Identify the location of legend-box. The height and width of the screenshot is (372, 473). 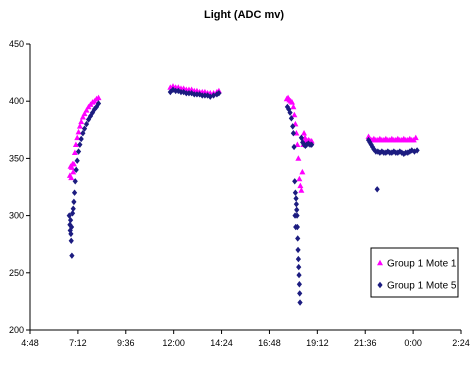
(414, 272).